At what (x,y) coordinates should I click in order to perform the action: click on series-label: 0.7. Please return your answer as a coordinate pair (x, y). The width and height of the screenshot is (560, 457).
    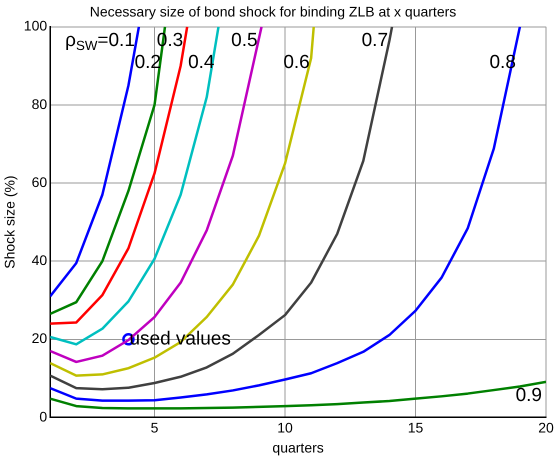
    Looking at the image, I should click on (375, 41).